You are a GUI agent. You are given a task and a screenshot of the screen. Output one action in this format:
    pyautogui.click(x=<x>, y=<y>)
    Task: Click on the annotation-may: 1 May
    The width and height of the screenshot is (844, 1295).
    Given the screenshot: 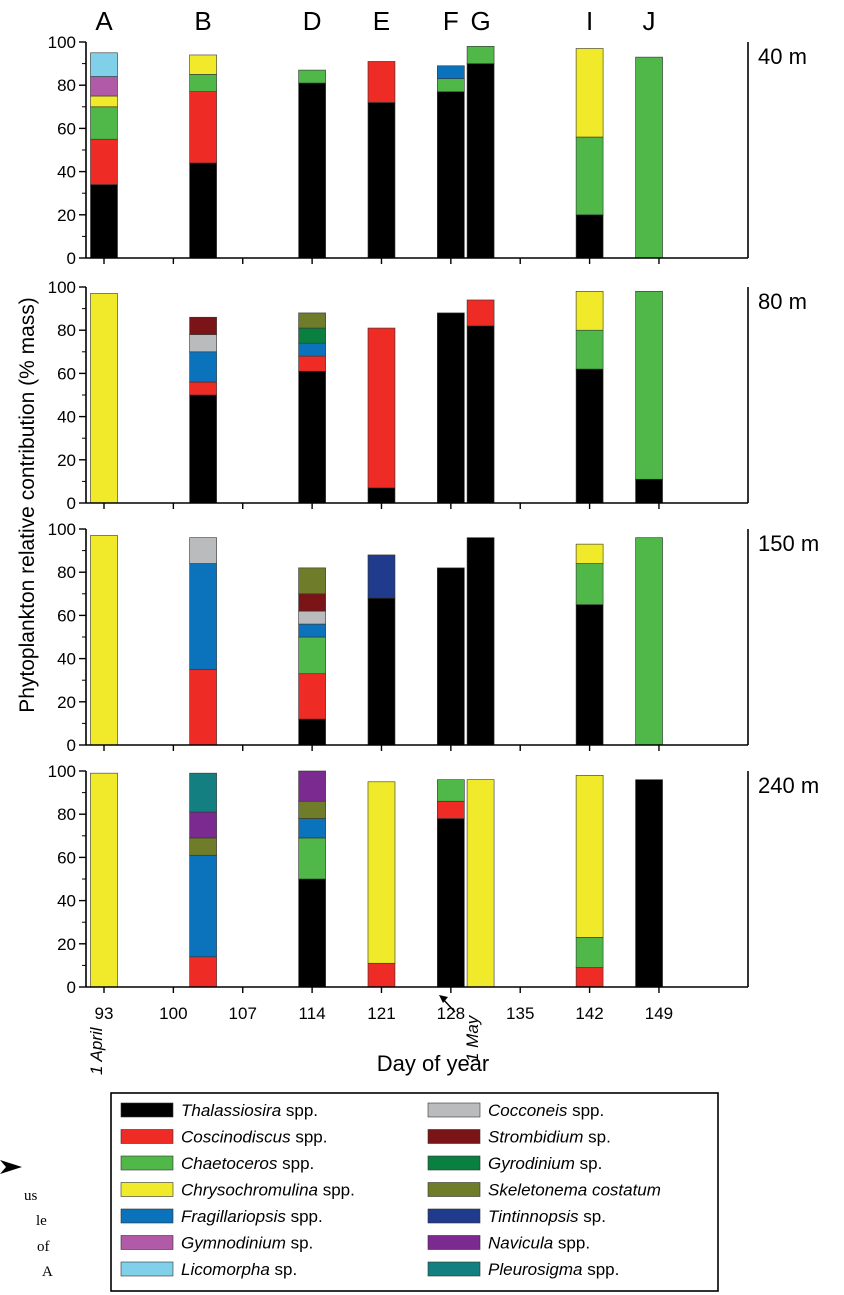 What is the action you would take?
    pyautogui.click(x=472, y=1038)
    